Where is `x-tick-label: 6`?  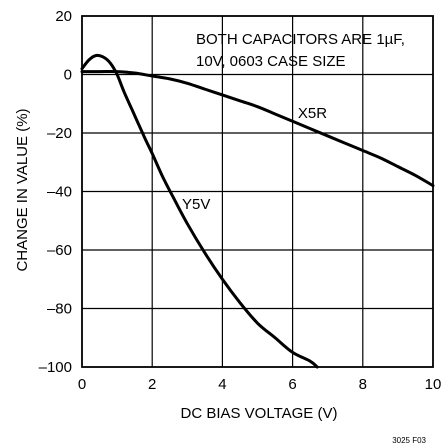
x-tick-label: 6 is located at coordinates (292, 384).